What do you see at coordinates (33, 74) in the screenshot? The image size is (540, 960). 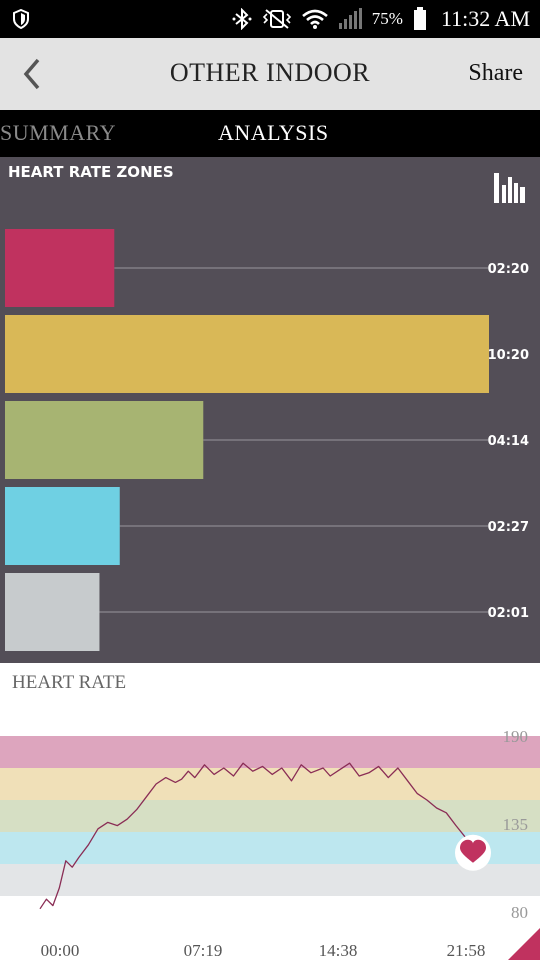 I see `back-button` at bounding box center [33, 74].